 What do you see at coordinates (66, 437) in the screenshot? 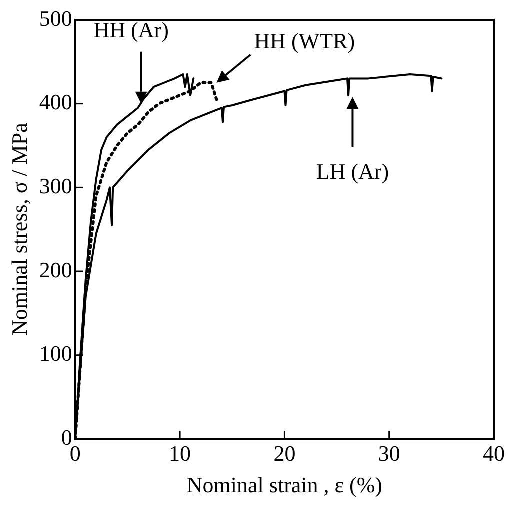
I see `y-tick-label: 0` at bounding box center [66, 437].